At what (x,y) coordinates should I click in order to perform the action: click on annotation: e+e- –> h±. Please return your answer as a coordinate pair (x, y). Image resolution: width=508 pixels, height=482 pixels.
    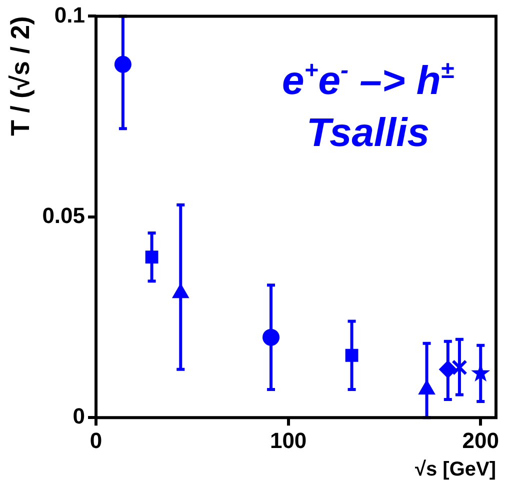
    Looking at the image, I should click on (368, 80).